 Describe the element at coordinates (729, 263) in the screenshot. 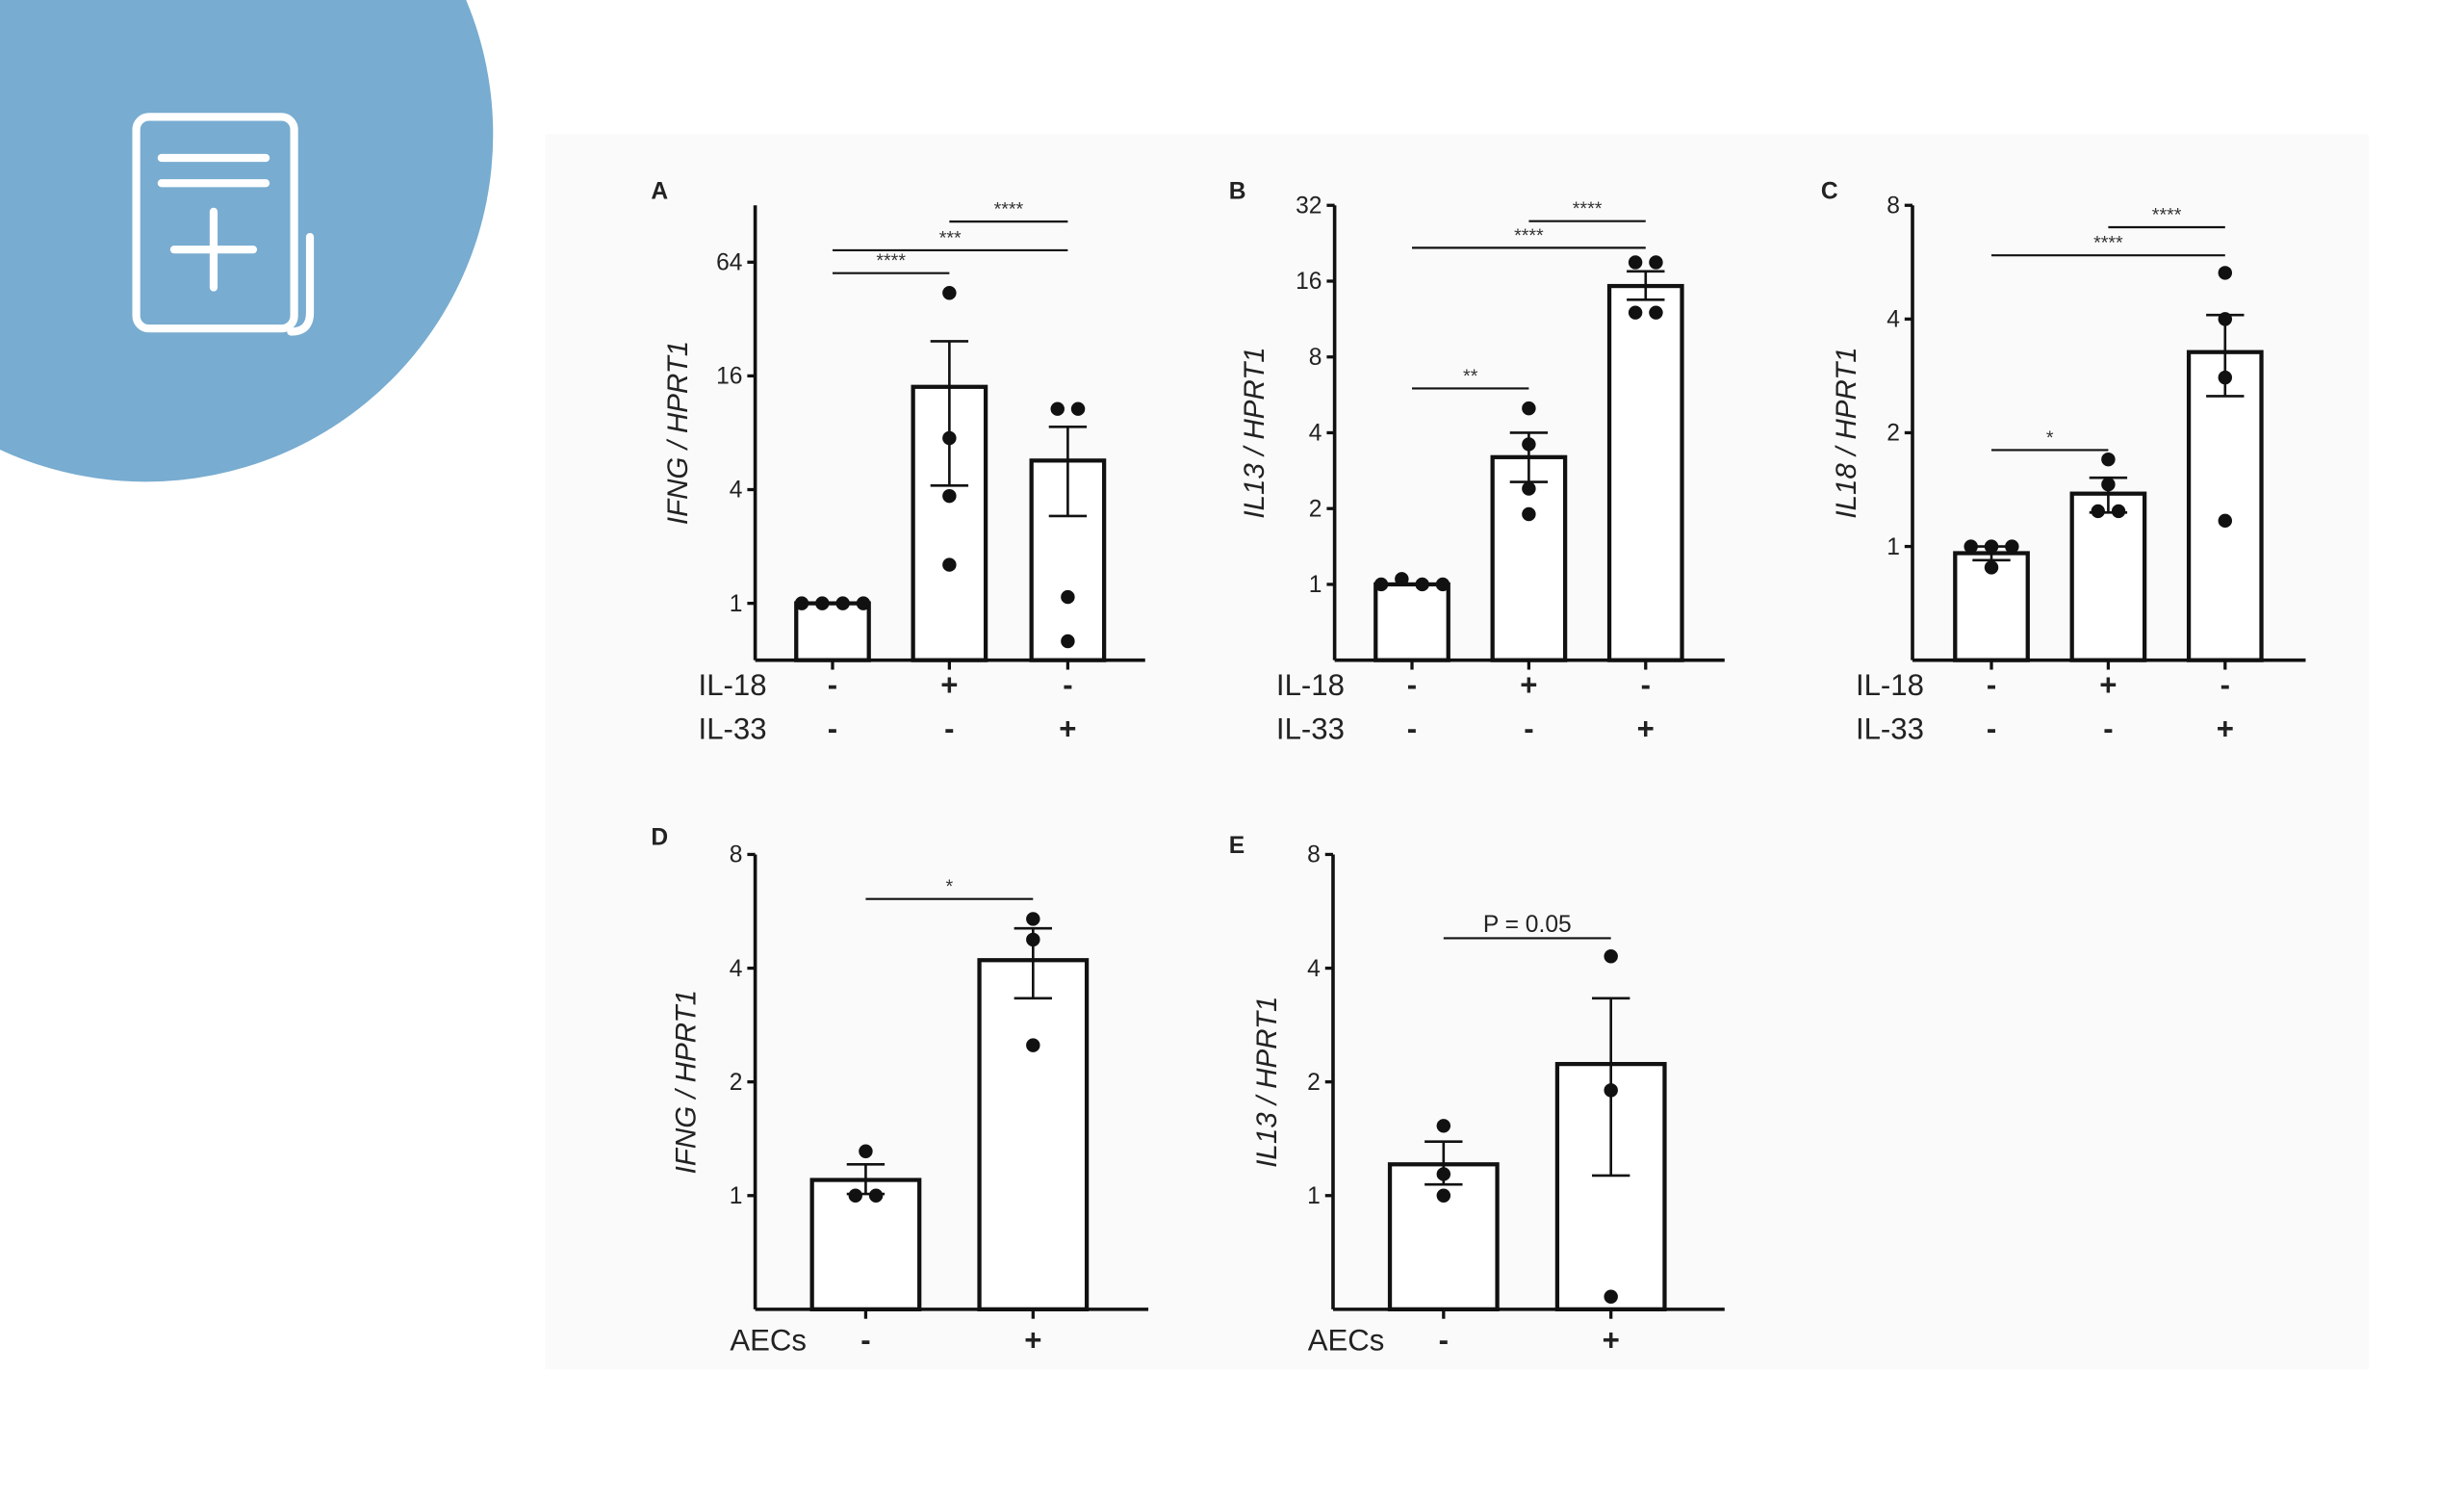

I see `y-tick-label: 64` at that location.